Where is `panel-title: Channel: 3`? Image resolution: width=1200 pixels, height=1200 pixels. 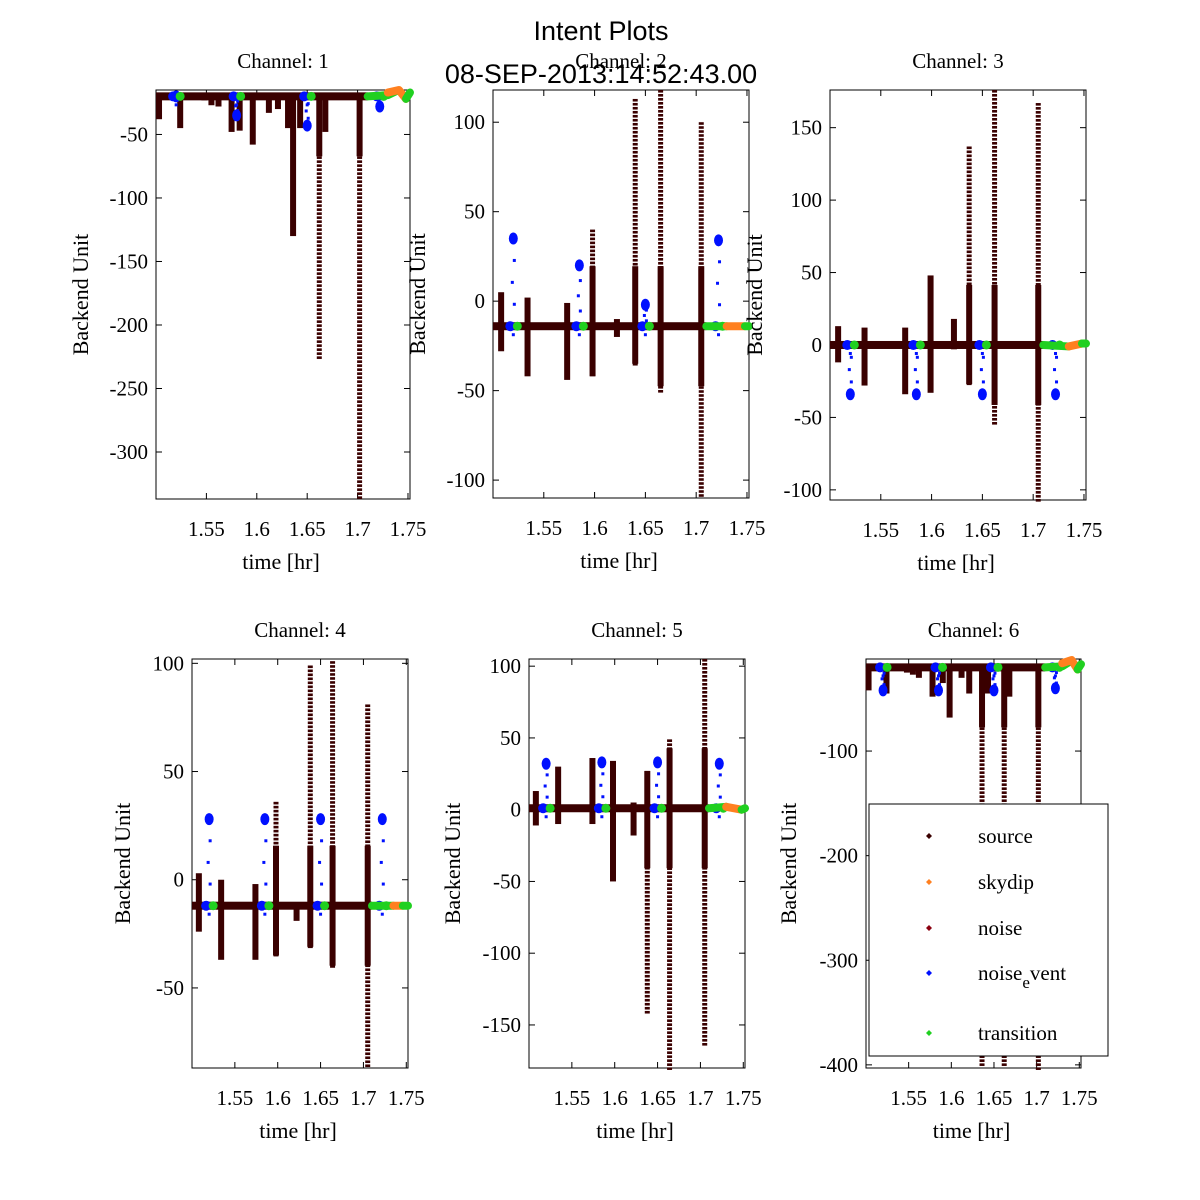 panel-title: Channel: 3 is located at coordinates (958, 61).